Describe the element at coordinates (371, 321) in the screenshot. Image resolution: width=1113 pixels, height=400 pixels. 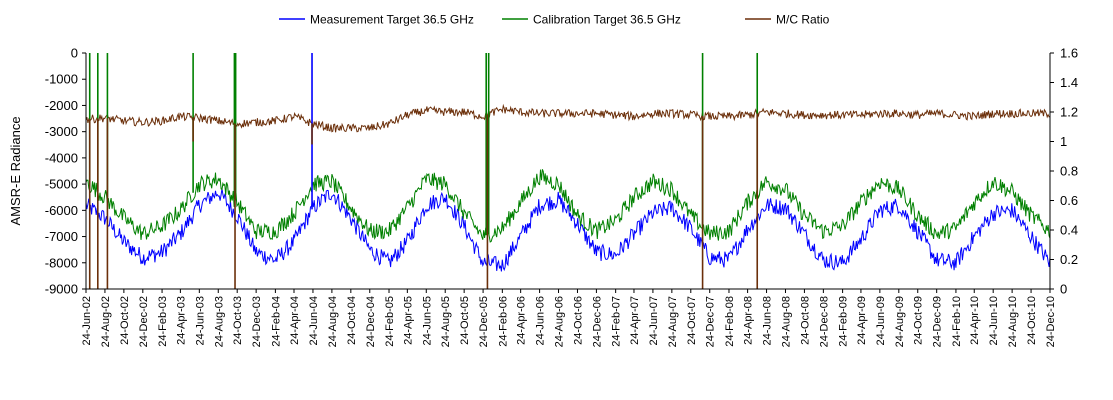
I see `x-tick-label: 24-Dec-04` at that location.